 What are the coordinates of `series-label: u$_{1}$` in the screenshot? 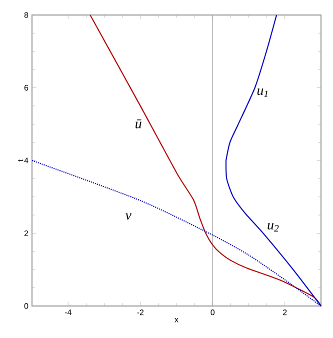 It's located at (262, 93).